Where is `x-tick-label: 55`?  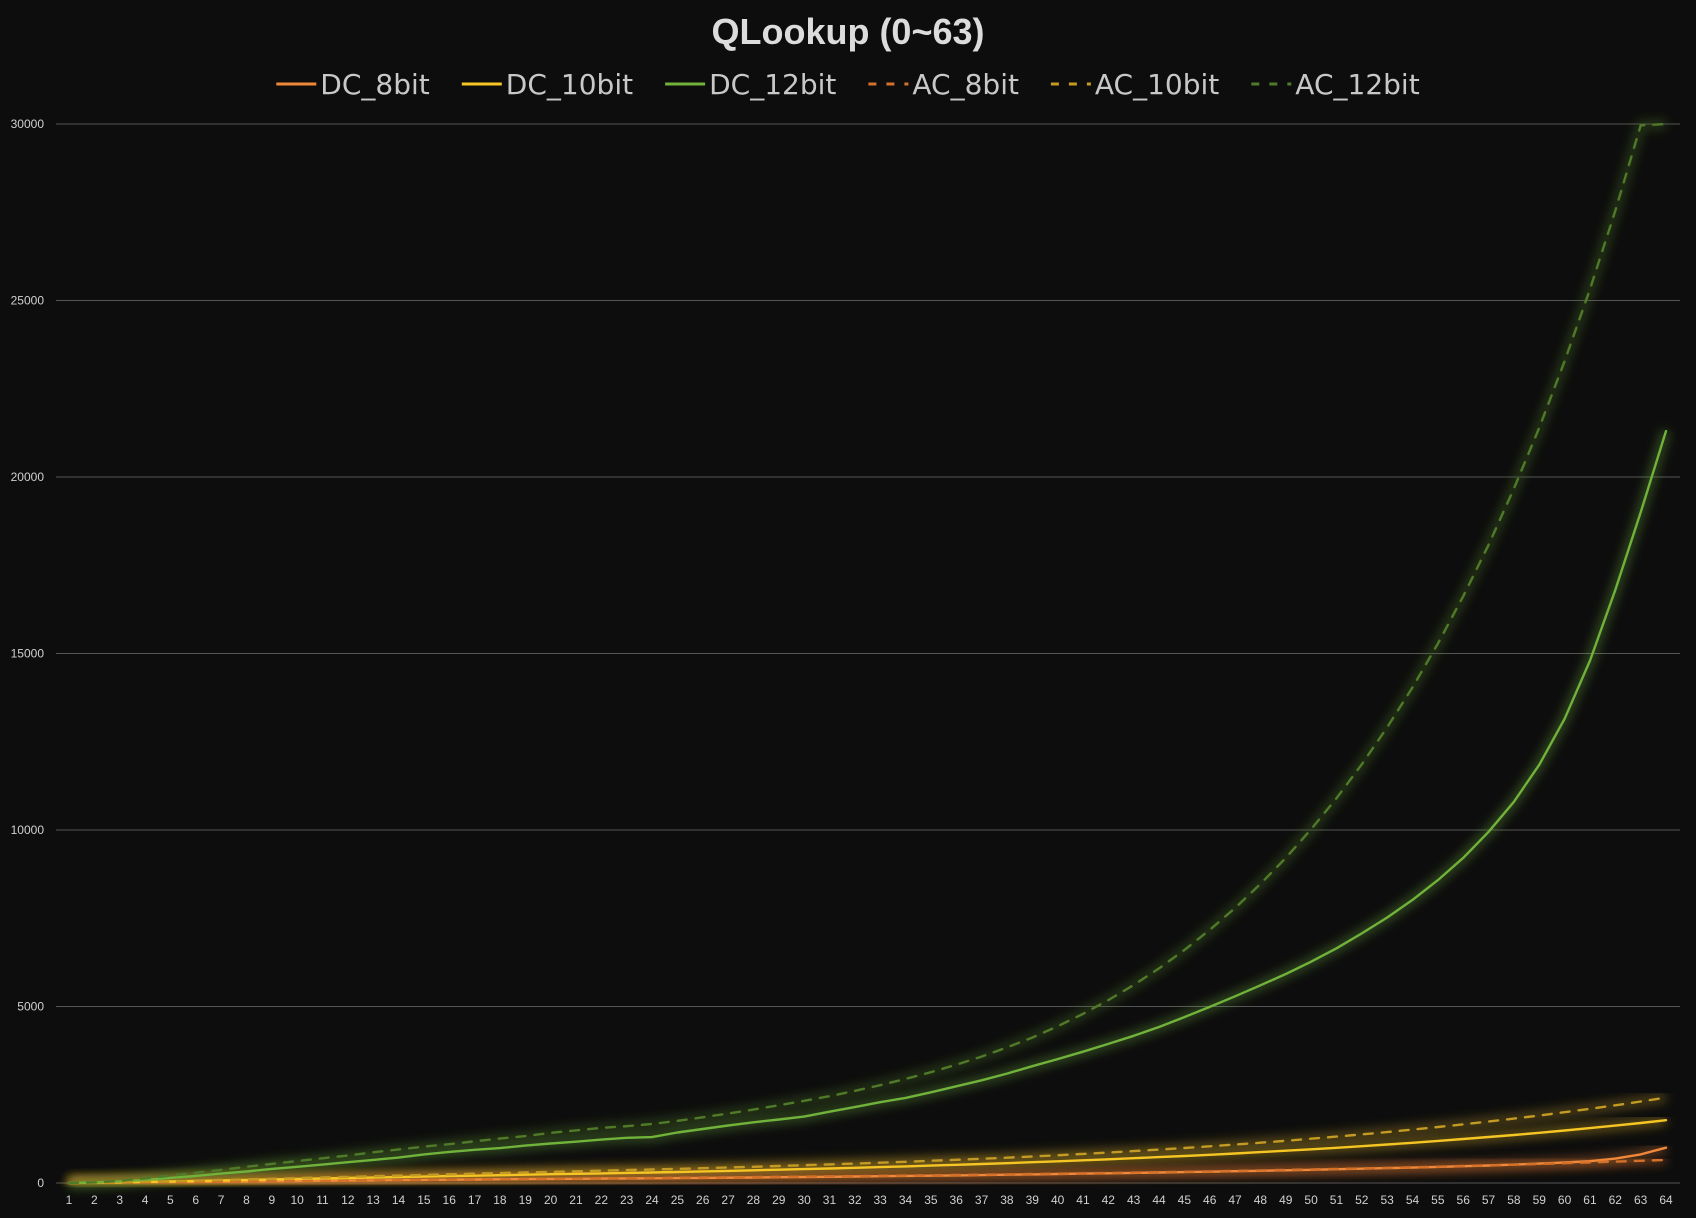 x-tick-label: 55 is located at coordinates (1438, 1200).